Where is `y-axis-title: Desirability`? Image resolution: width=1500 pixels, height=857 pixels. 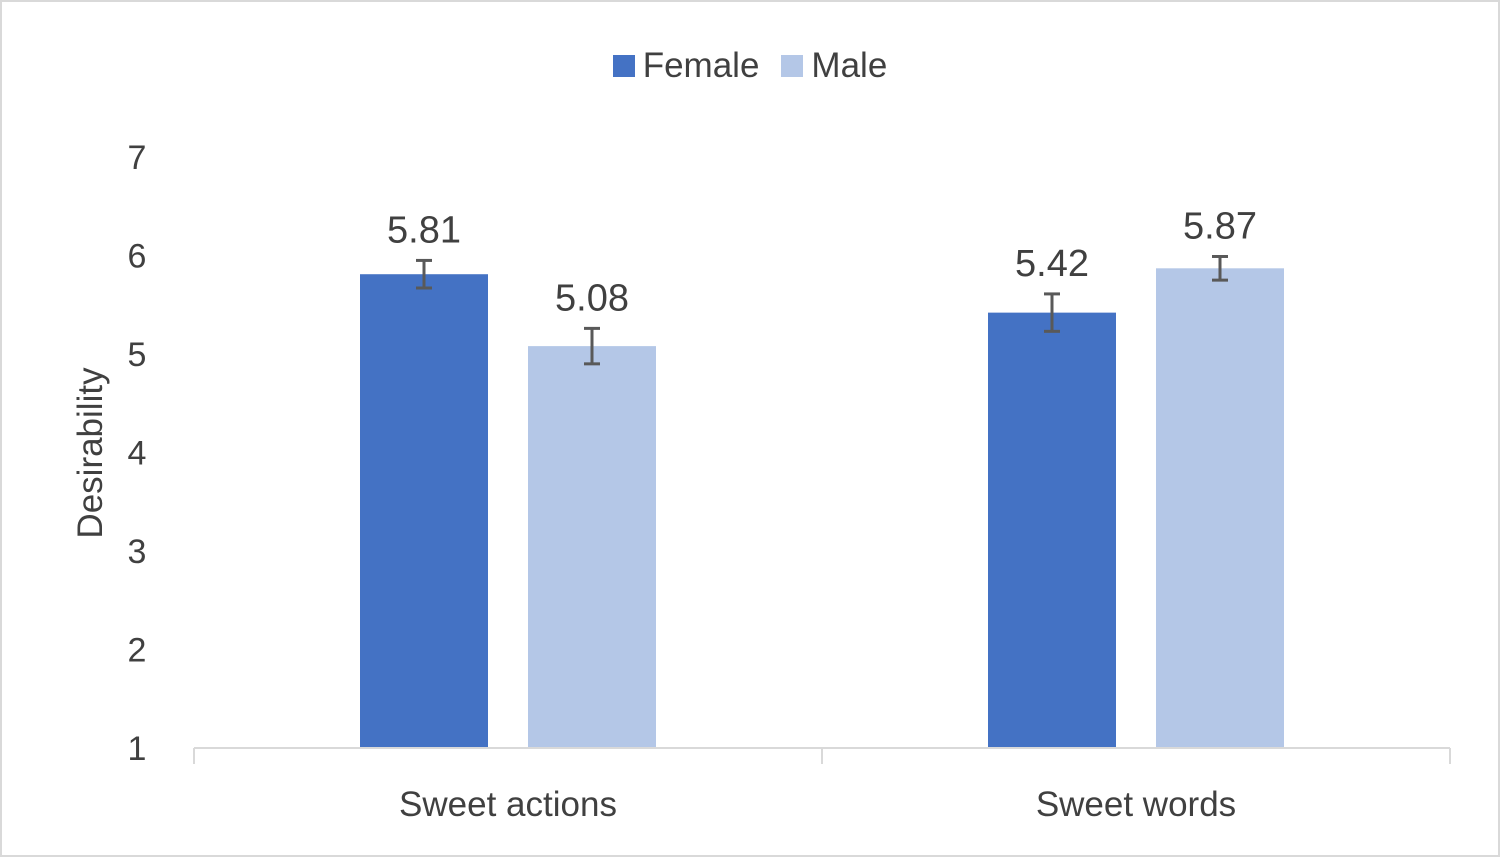 y-axis-title: Desirability is located at coordinates (90, 453).